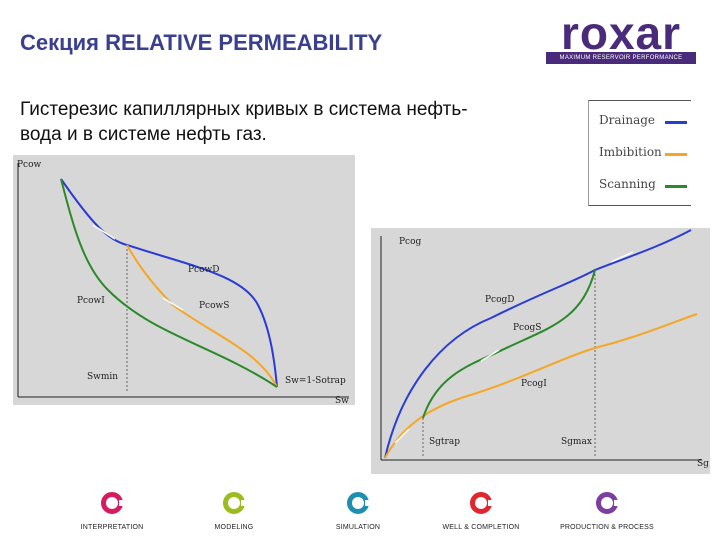  I want to click on footer-label: SIMULATION, so click(358, 527).